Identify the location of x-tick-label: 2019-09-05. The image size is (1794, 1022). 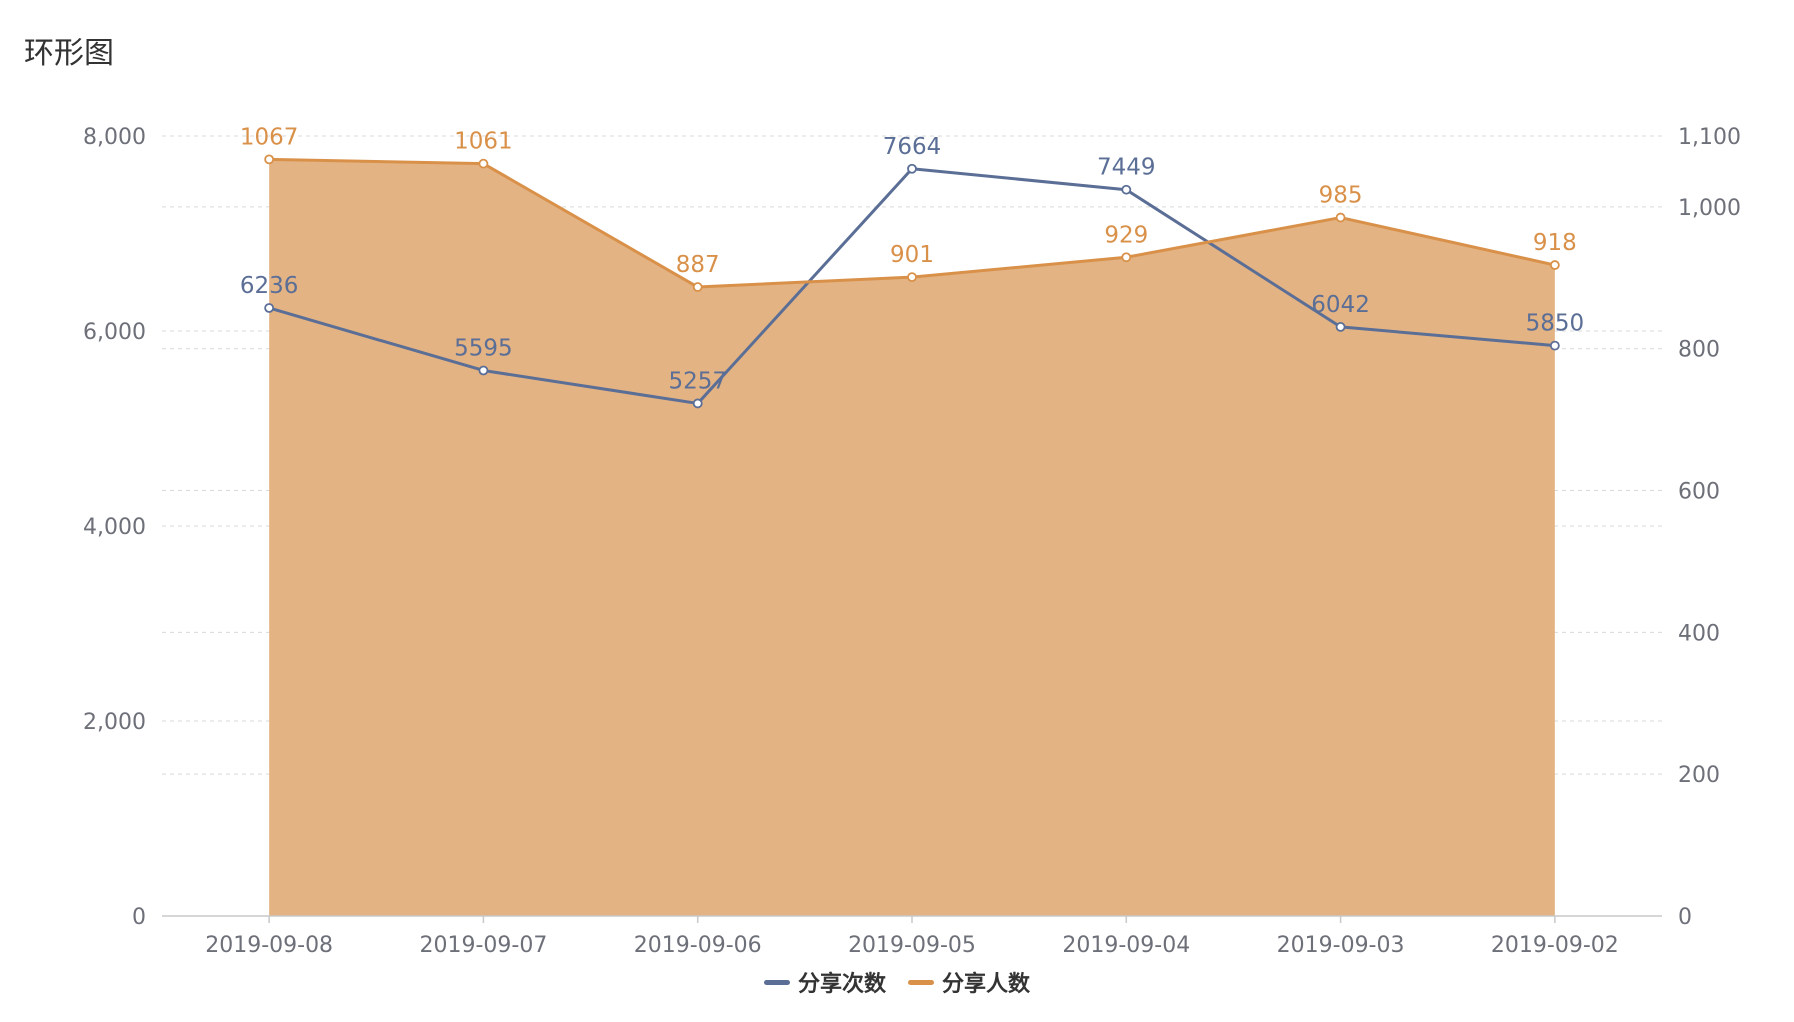
(912, 945).